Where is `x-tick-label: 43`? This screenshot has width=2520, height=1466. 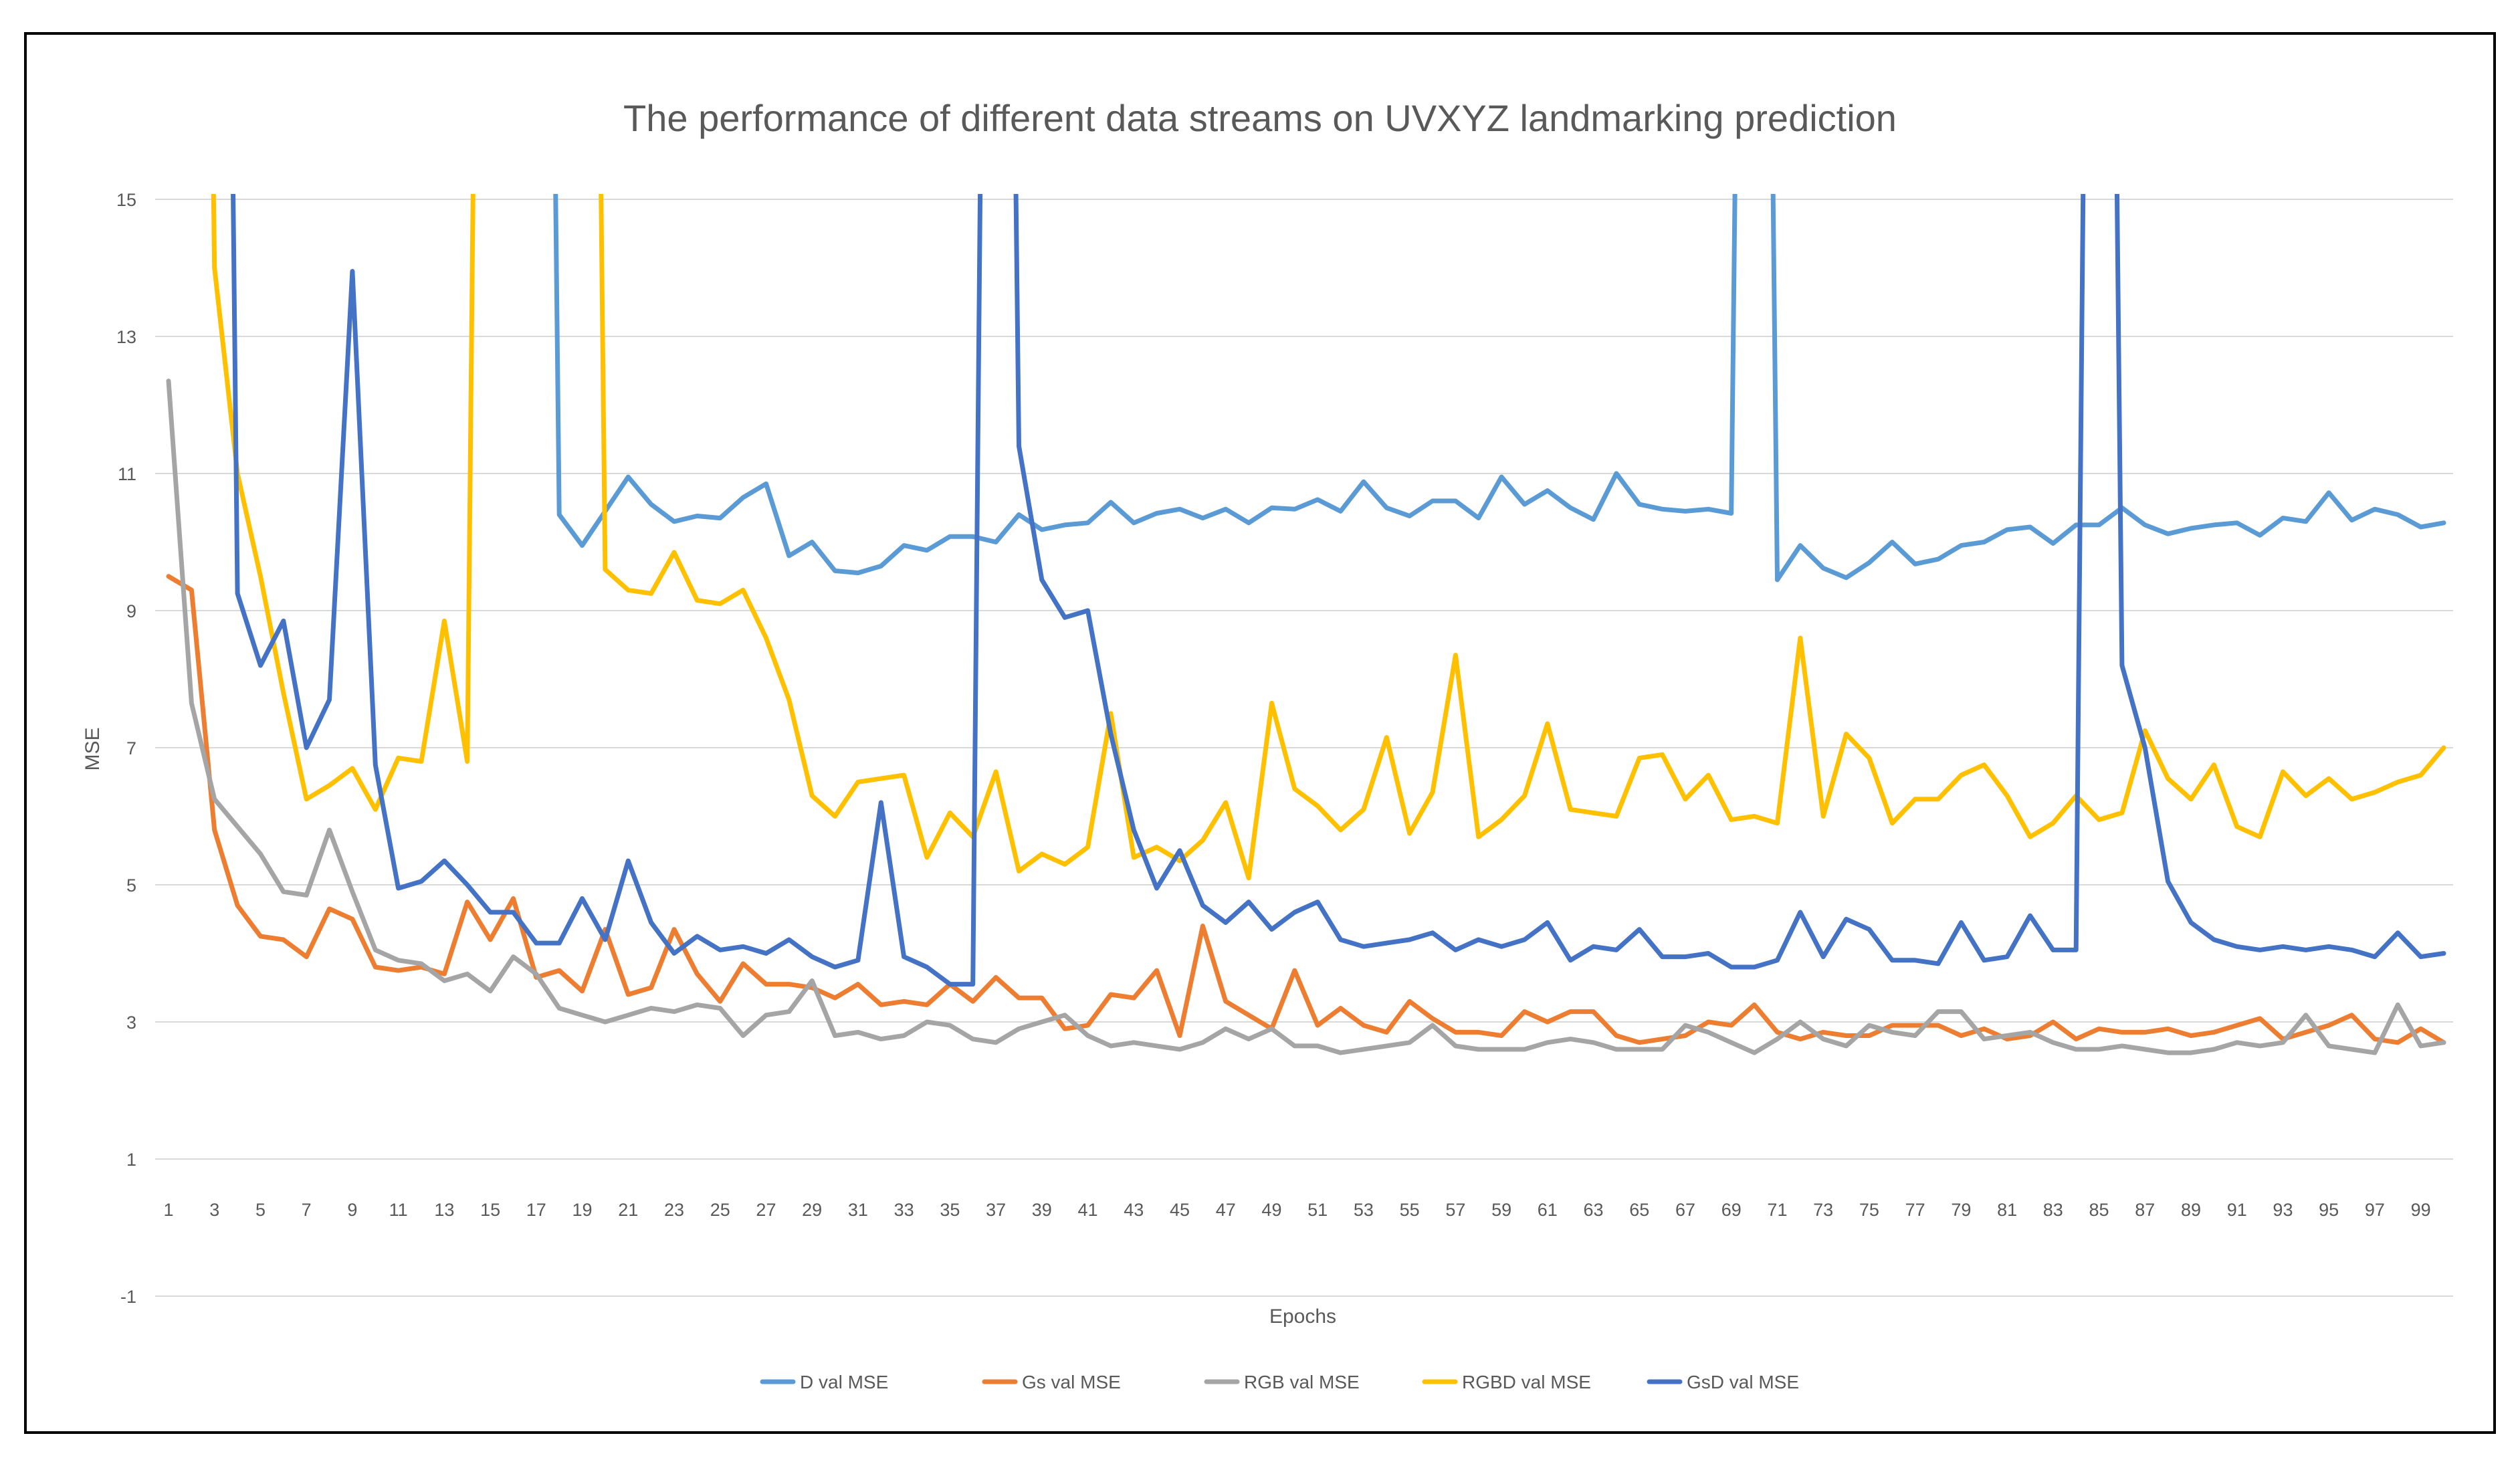 x-tick-label: 43 is located at coordinates (1134, 1210).